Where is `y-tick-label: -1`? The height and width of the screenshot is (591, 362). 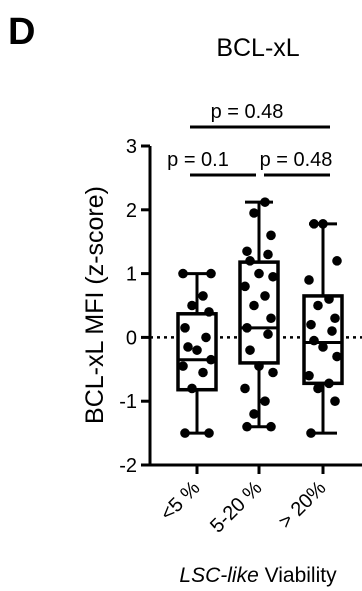
y-tick-label: -1 is located at coordinates (128, 402).